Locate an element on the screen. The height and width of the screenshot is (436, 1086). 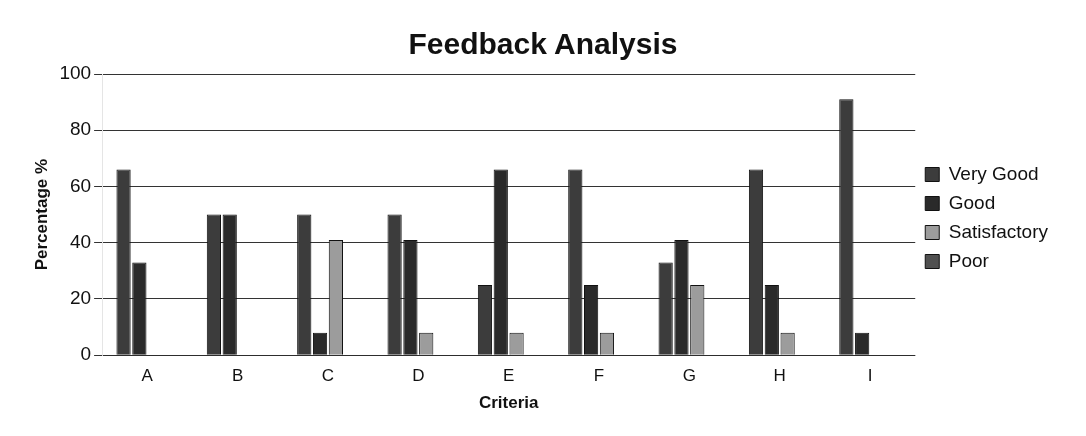
x-tick-label: F is located at coordinates (599, 376).